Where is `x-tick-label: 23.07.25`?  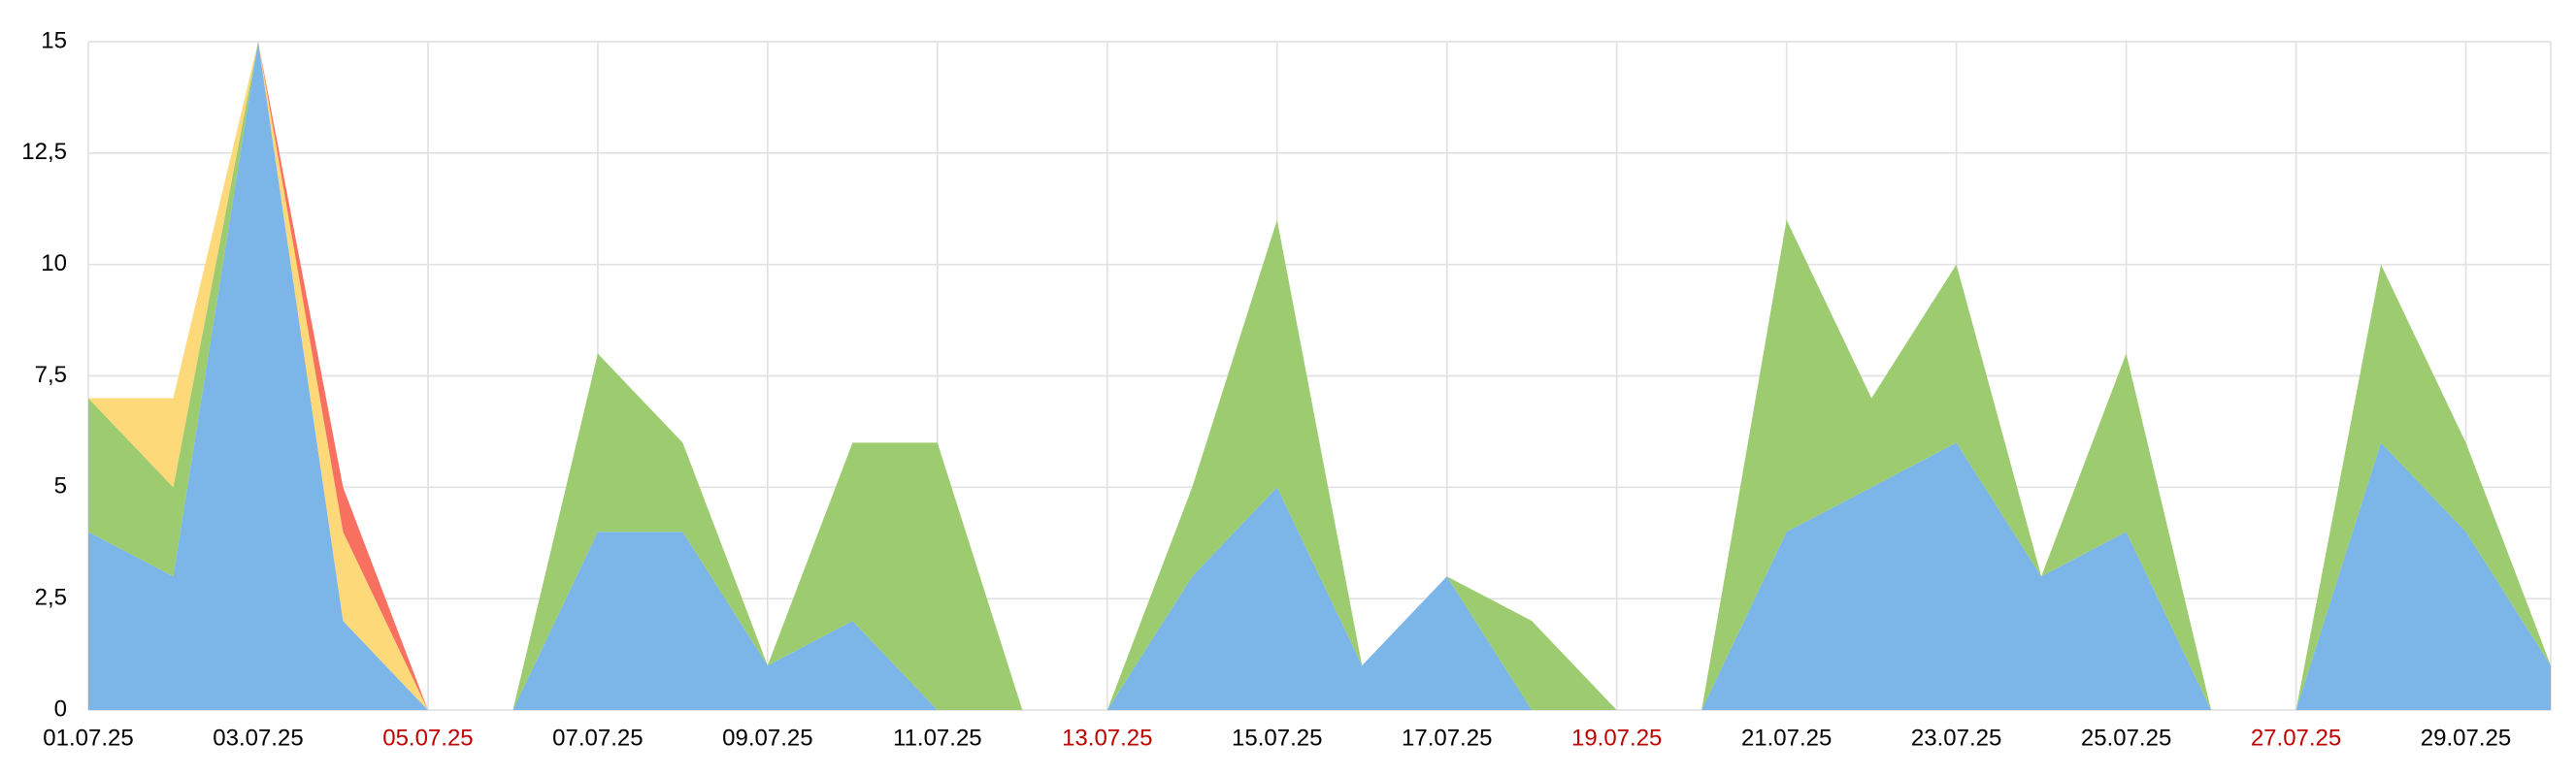
x-tick-label: 23.07.25 is located at coordinates (1956, 738).